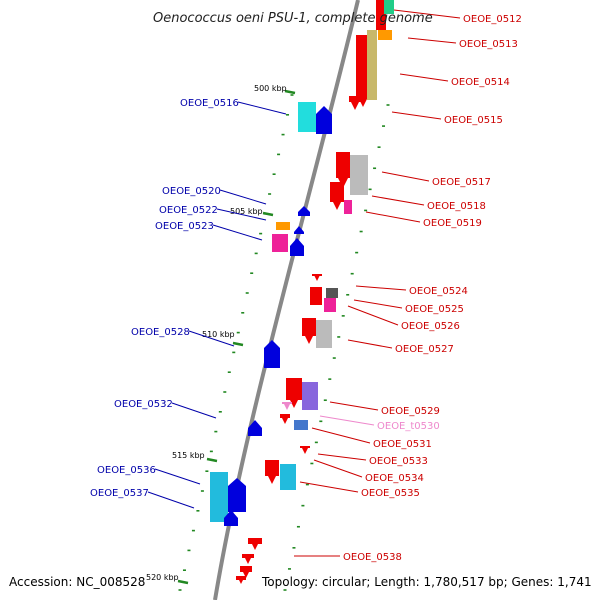  Describe the element at coordinates (372, 65) in the screenshot. I see `gene-oeoe-0515-olive` at that location.